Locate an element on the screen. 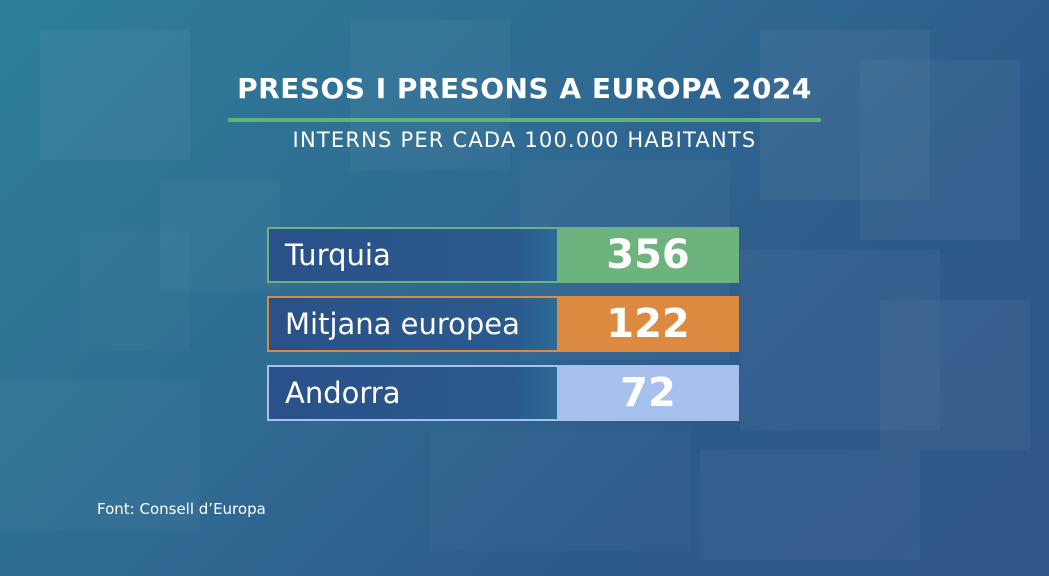 The height and width of the screenshot is (576, 1049). row-value: 356 is located at coordinates (648, 255).